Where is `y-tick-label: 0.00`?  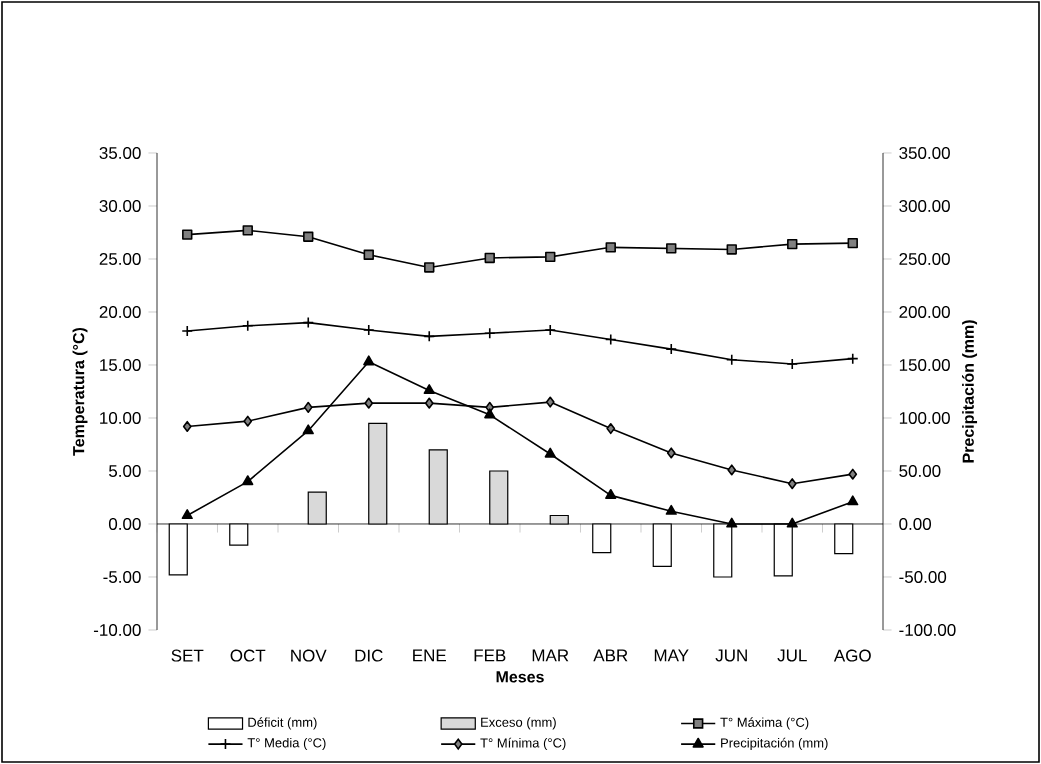
y-tick-label: 0.00 is located at coordinates (124, 523).